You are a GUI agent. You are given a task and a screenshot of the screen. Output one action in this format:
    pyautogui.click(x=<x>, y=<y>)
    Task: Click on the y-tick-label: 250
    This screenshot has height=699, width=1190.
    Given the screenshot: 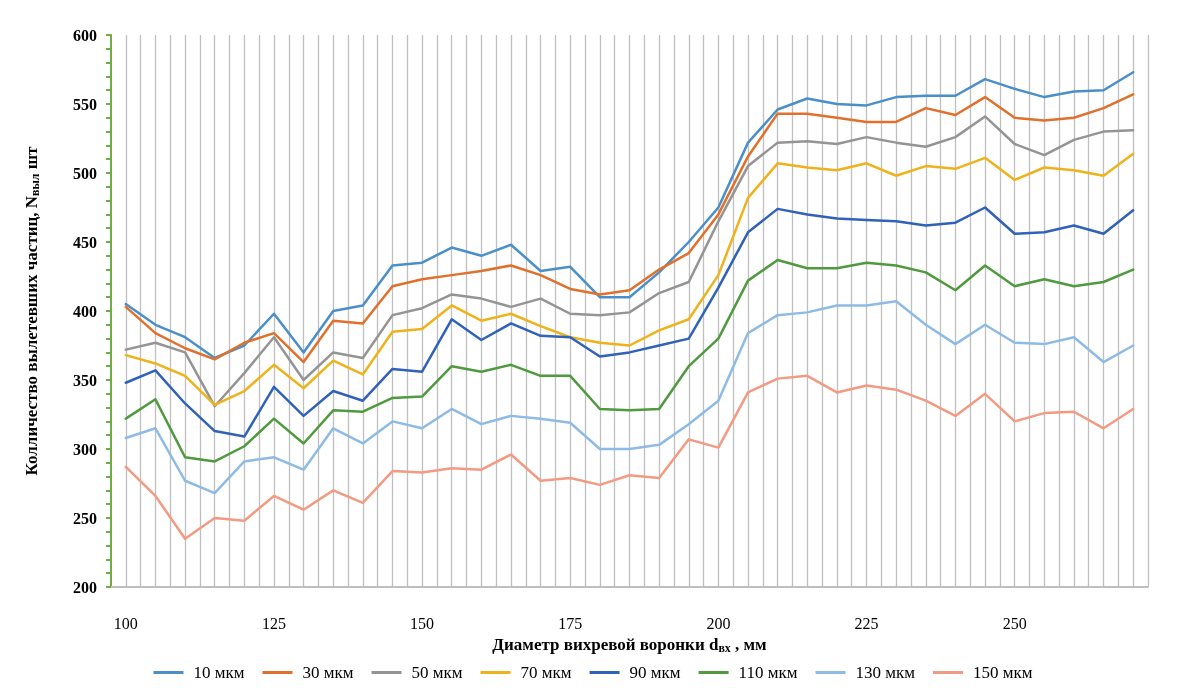 What is the action you would take?
    pyautogui.click(x=85, y=518)
    